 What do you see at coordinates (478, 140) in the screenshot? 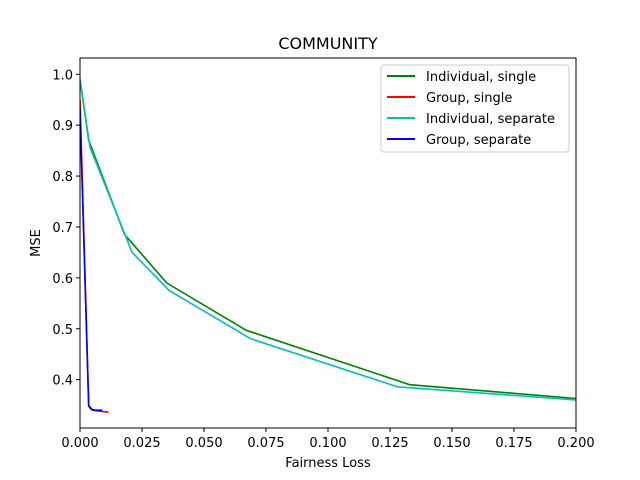
I see `legend-label: Group, separate` at bounding box center [478, 140].